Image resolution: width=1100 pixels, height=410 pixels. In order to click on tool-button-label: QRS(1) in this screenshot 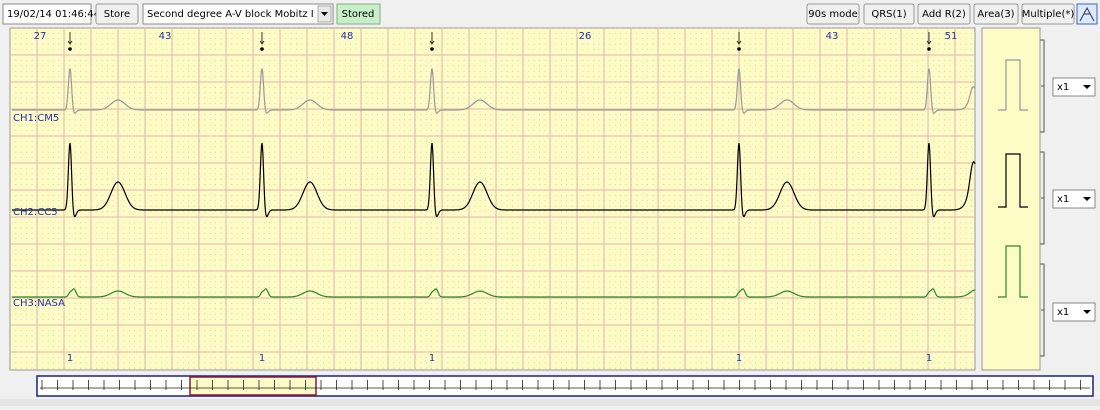, I will do `click(888, 14)`.